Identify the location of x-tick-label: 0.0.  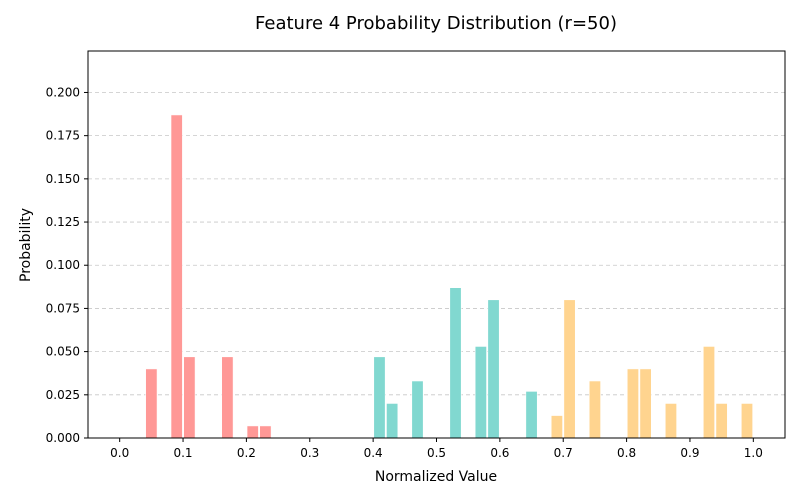
(119, 453).